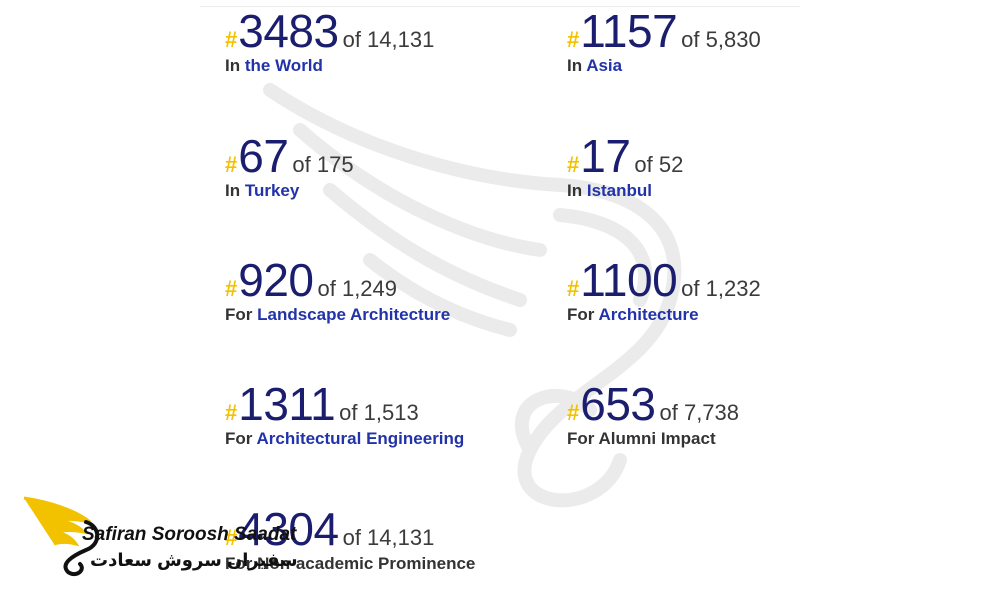 Image resolution: width=1000 pixels, height=600 pixels. I want to click on rank-category-link: Asia, so click(604, 65).